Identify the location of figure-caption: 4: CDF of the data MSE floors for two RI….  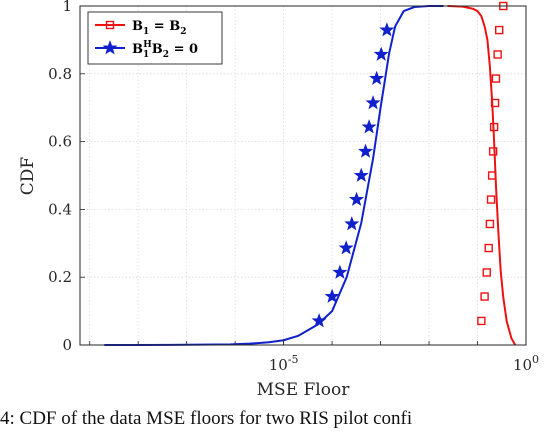
(206, 418).